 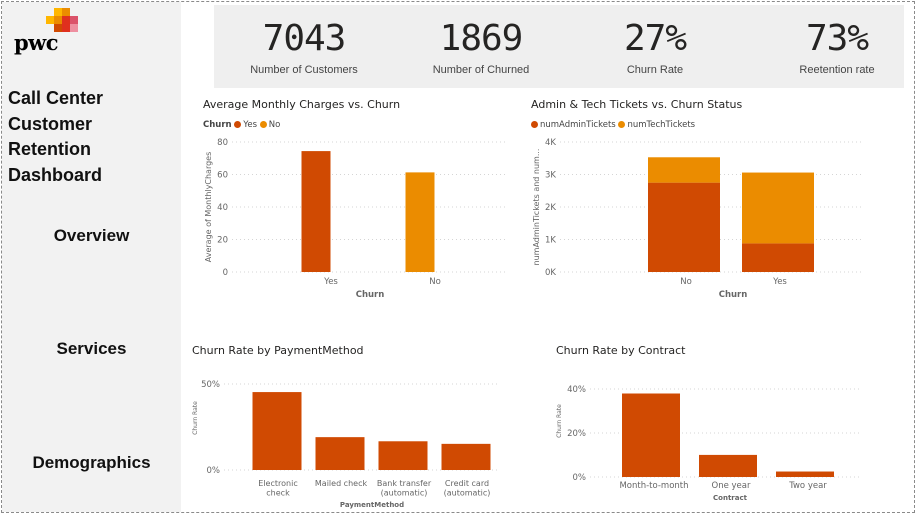 I want to click on kpi-card-churn-rate: 27% Churn Rate, so click(x=655, y=41).